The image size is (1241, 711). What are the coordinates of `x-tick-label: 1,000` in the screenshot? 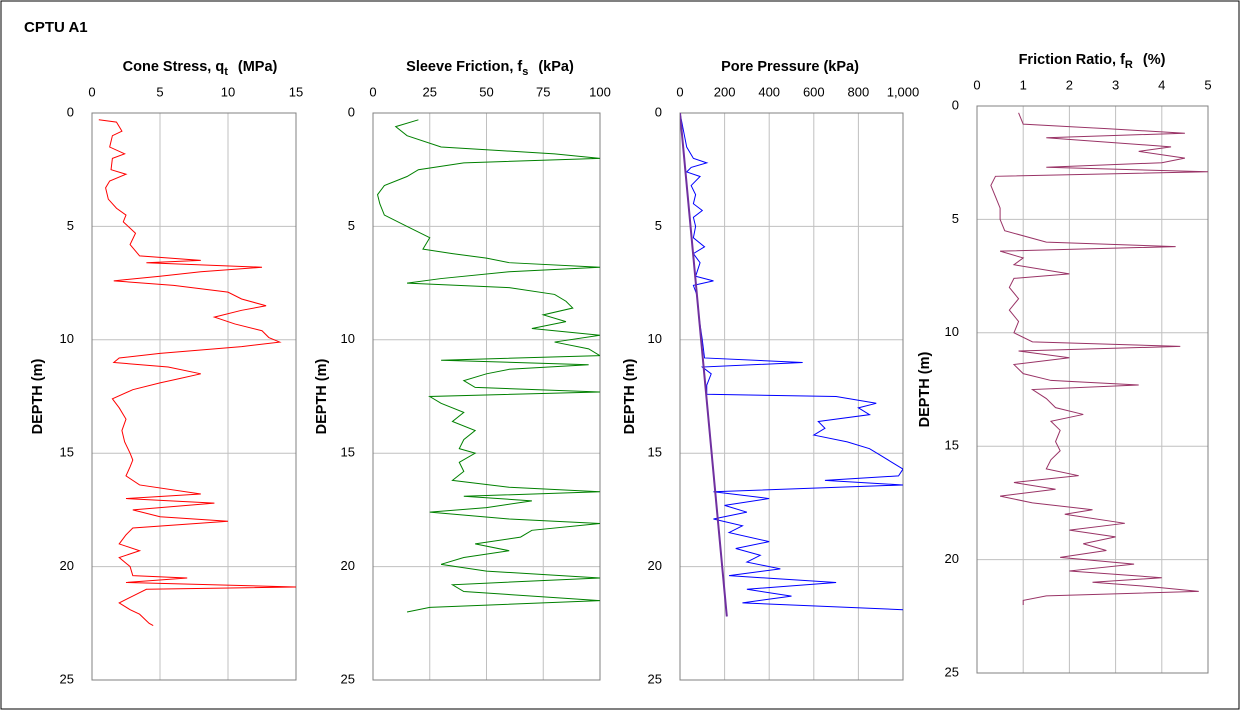 It's located at (903, 91).